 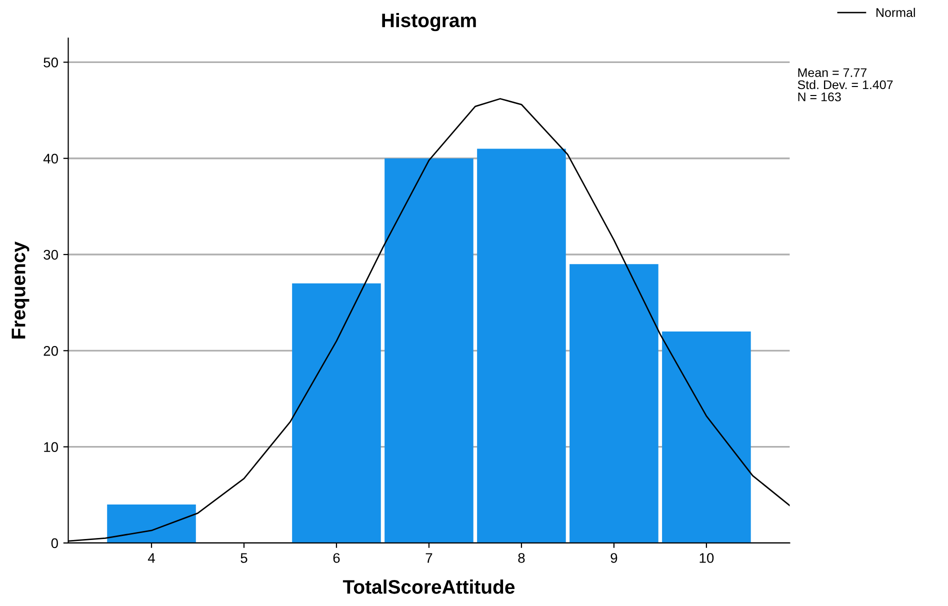 I want to click on x-tick-label: 6, so click(x=336, y=558).